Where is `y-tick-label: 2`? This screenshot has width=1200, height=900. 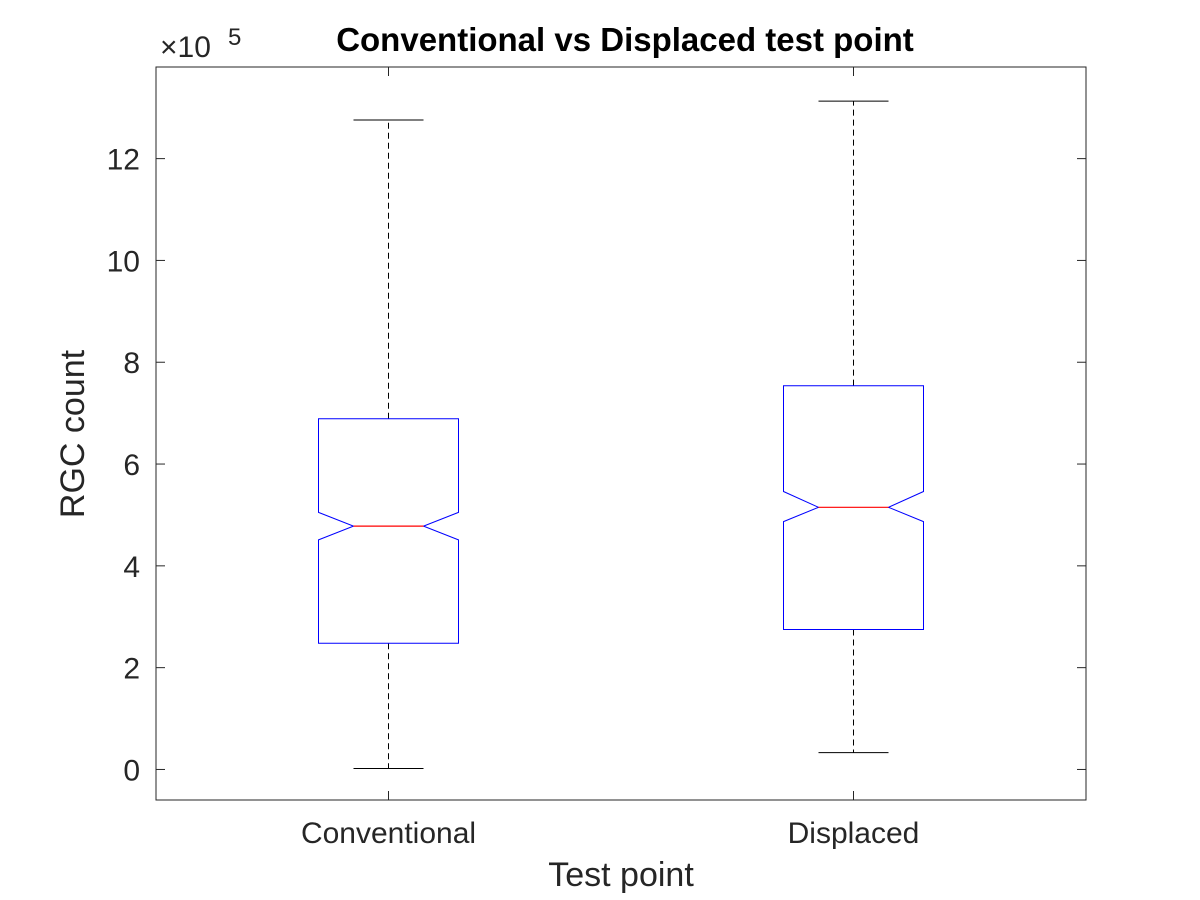
y-tick-label: 2 is located at coordinates (131, 669).